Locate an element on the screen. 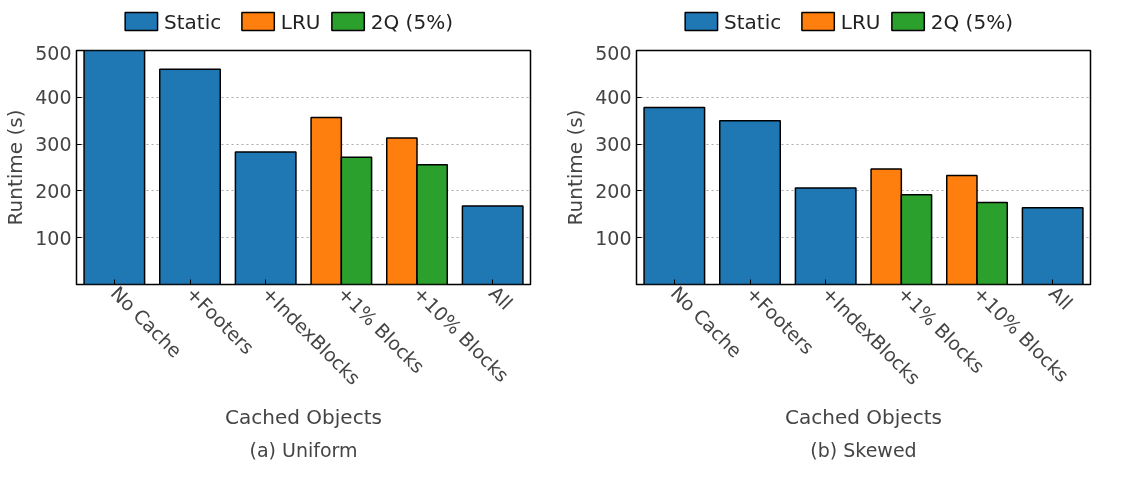 This screenshot has width=1148, height=479. text: (a) Uniform is located at coordinates (303, 449).